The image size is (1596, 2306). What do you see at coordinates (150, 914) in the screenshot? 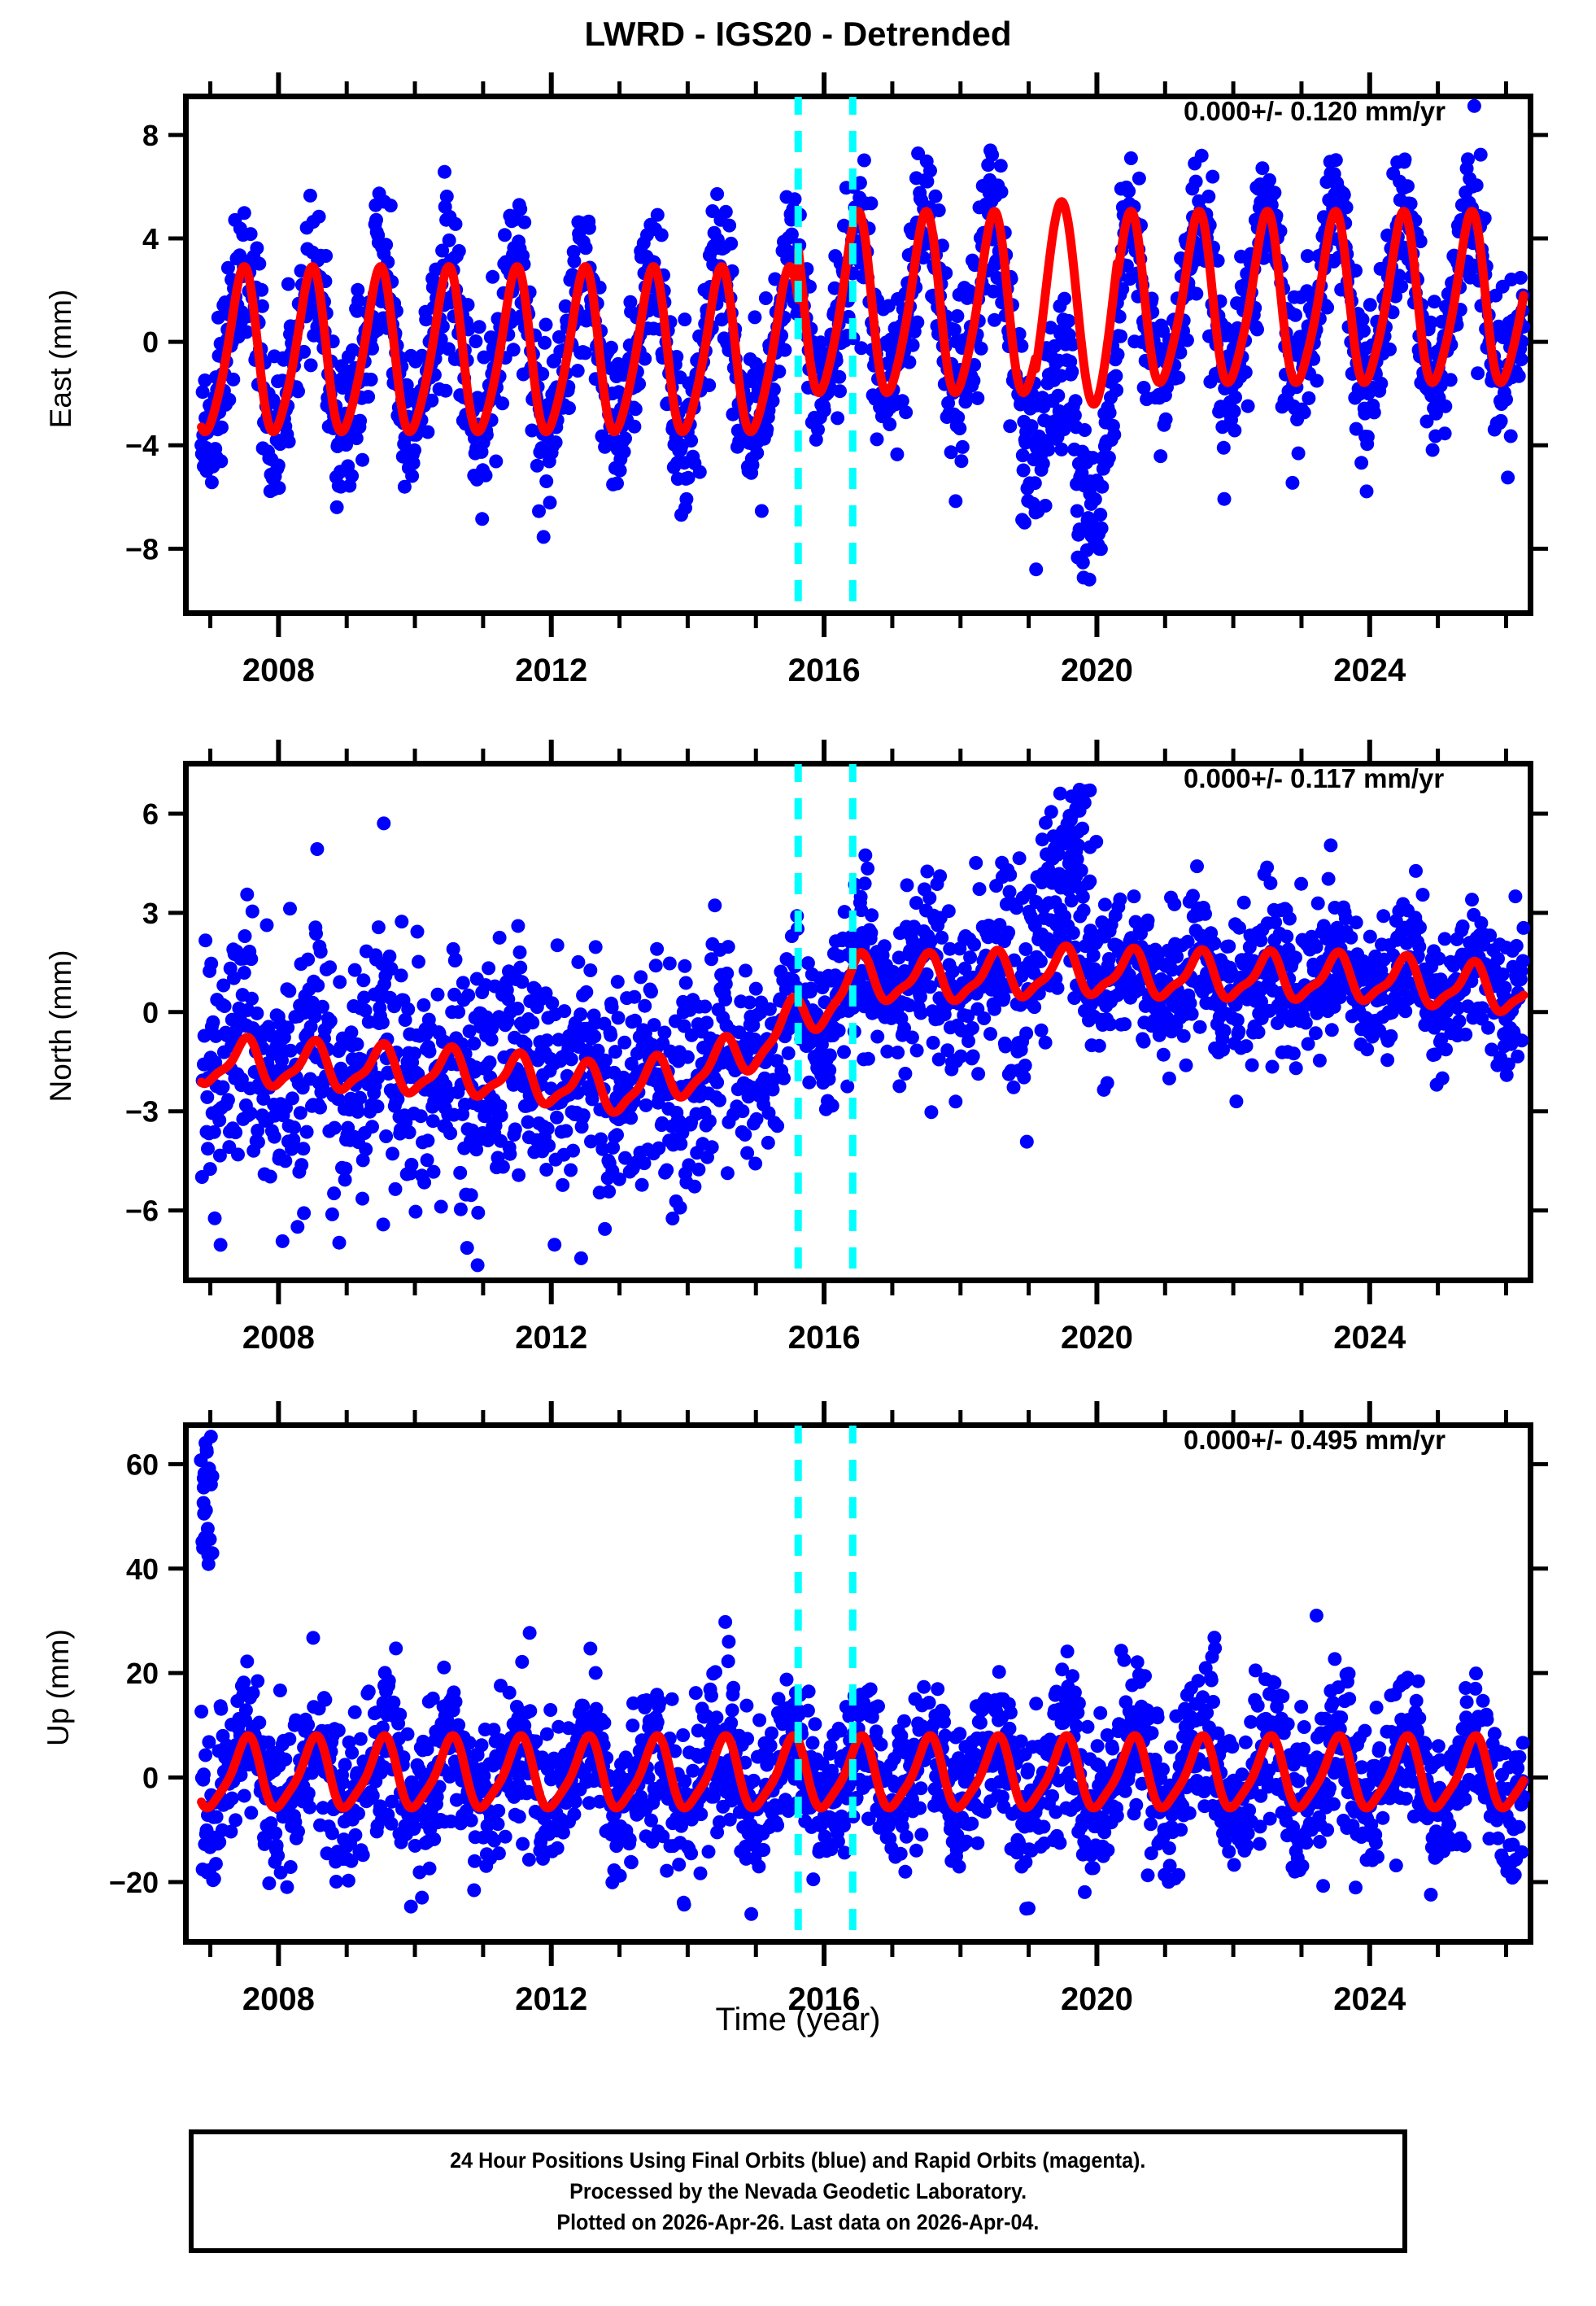
I see `y-tick-label: 3` at bounding box center [150, 914].